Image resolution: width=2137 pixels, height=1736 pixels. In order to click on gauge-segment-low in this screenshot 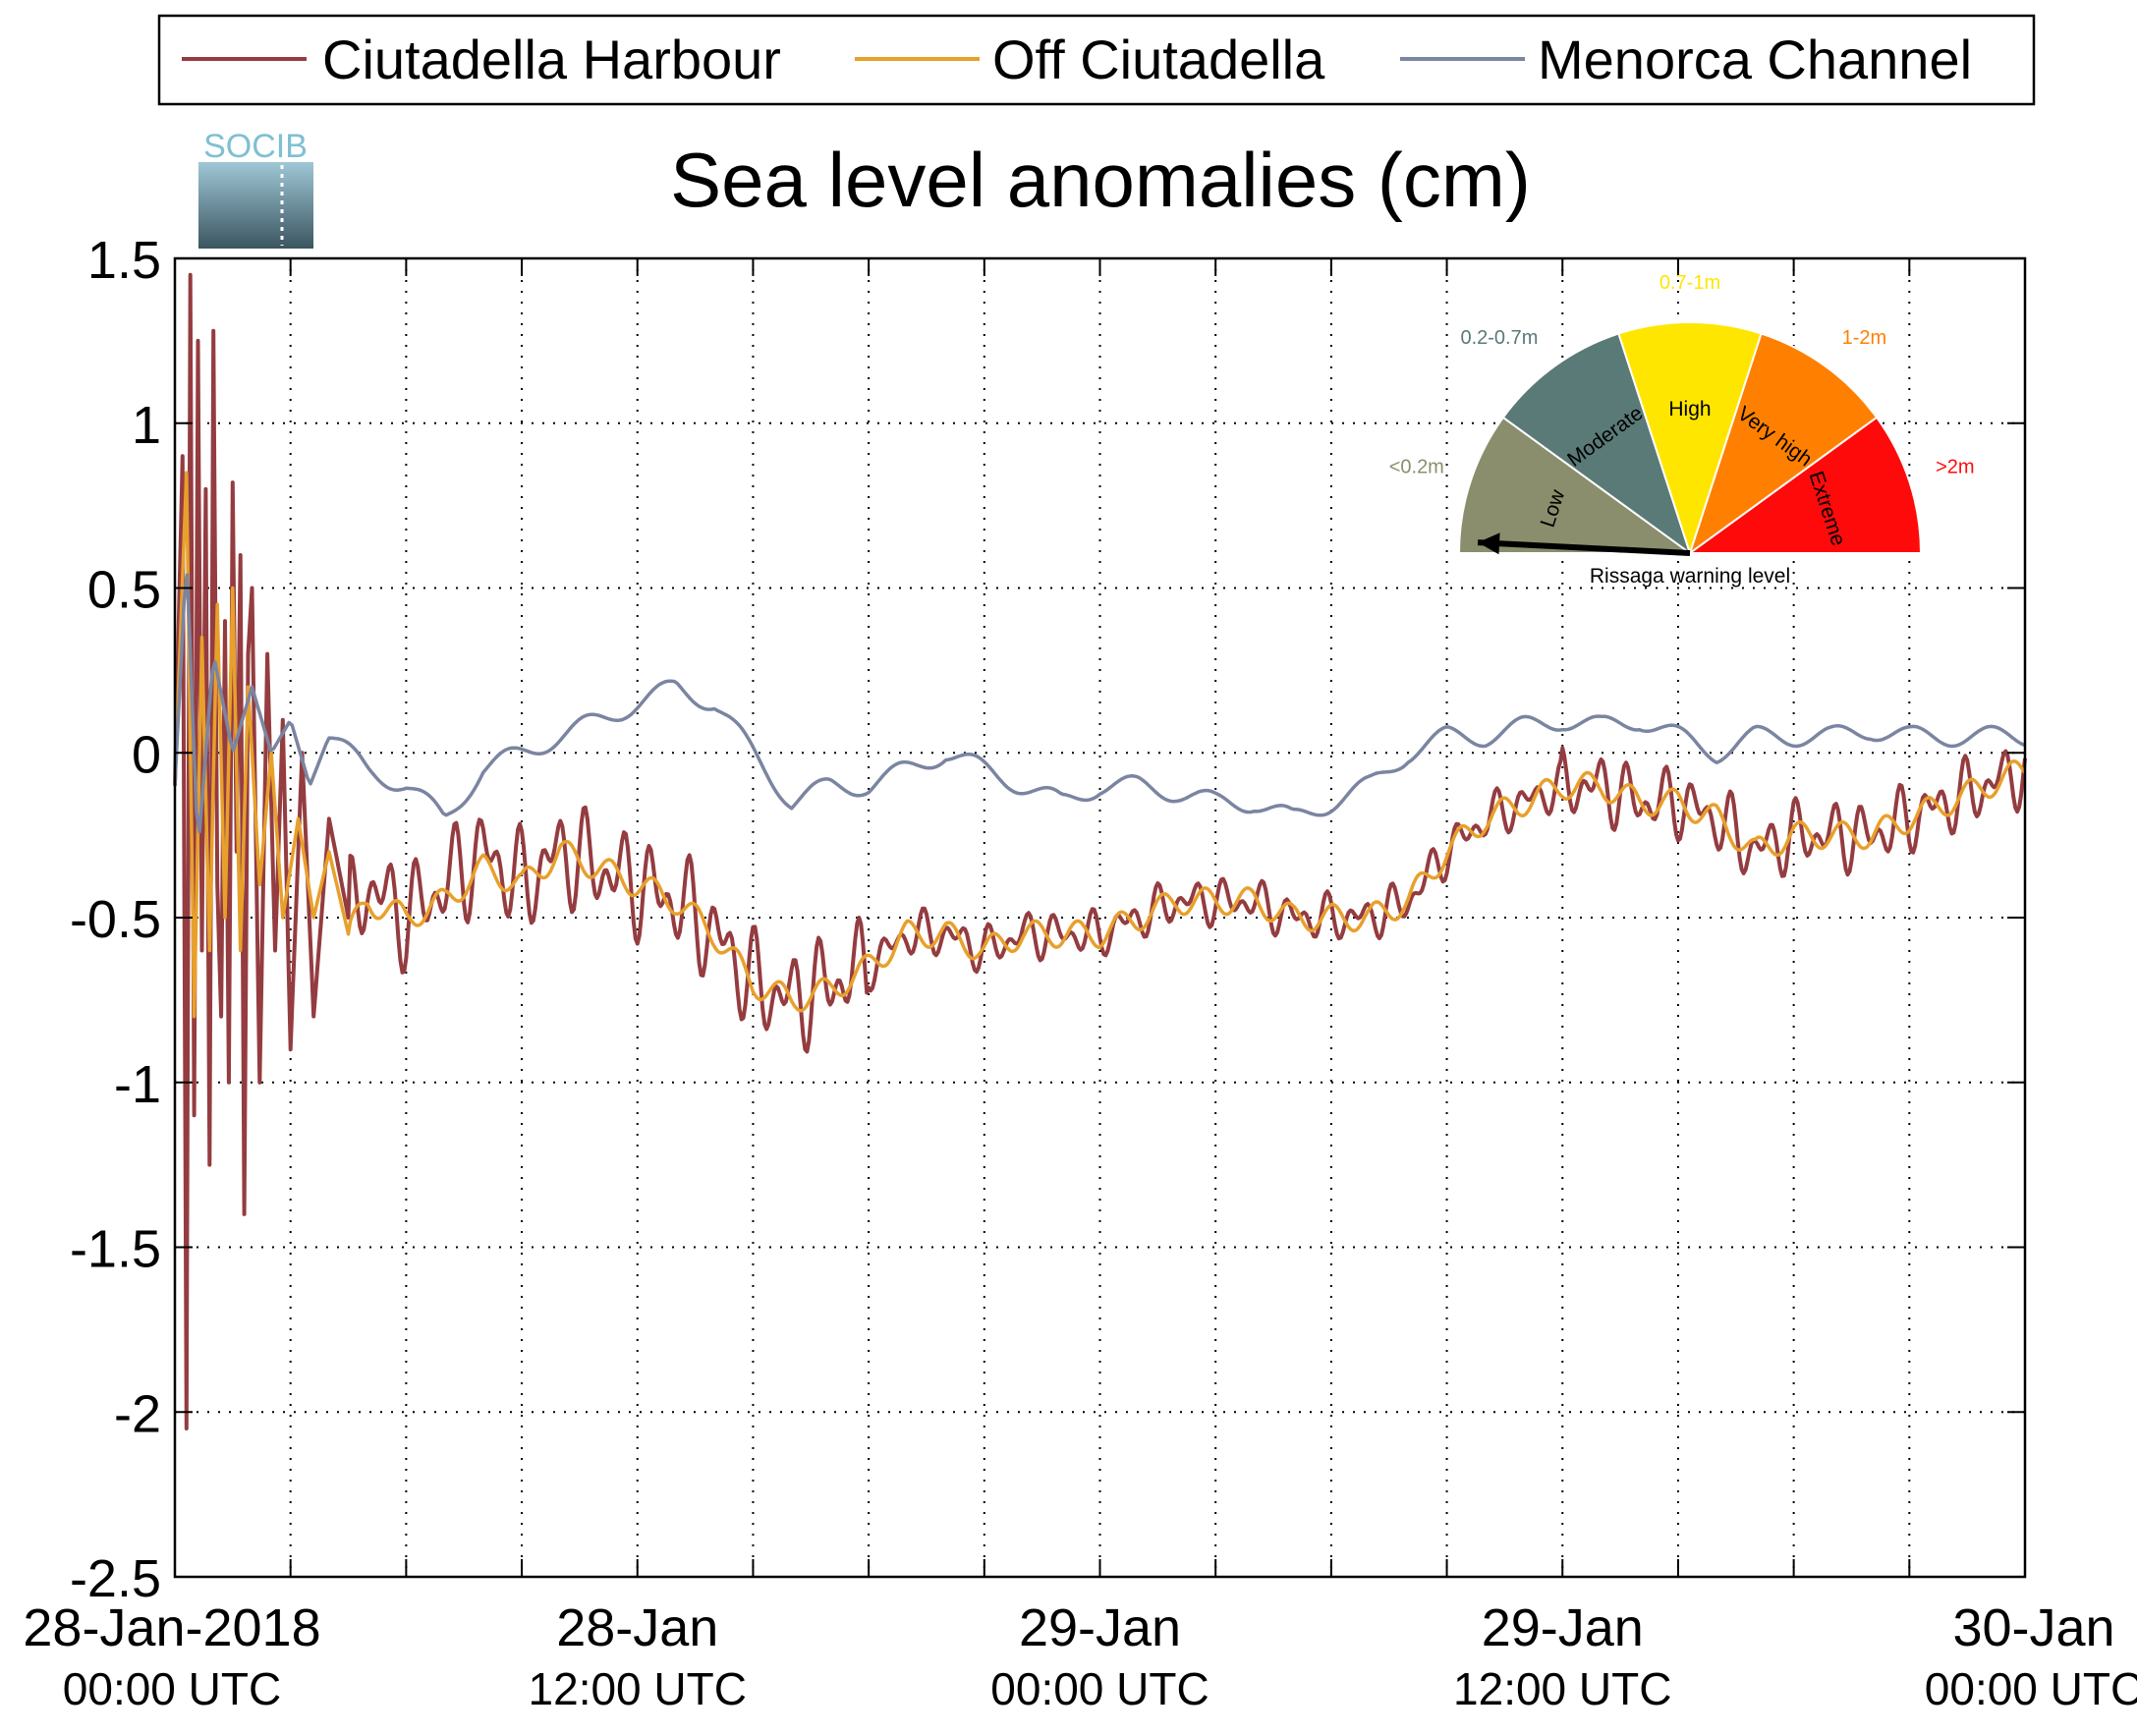, I will do `click(1575, 485)`.